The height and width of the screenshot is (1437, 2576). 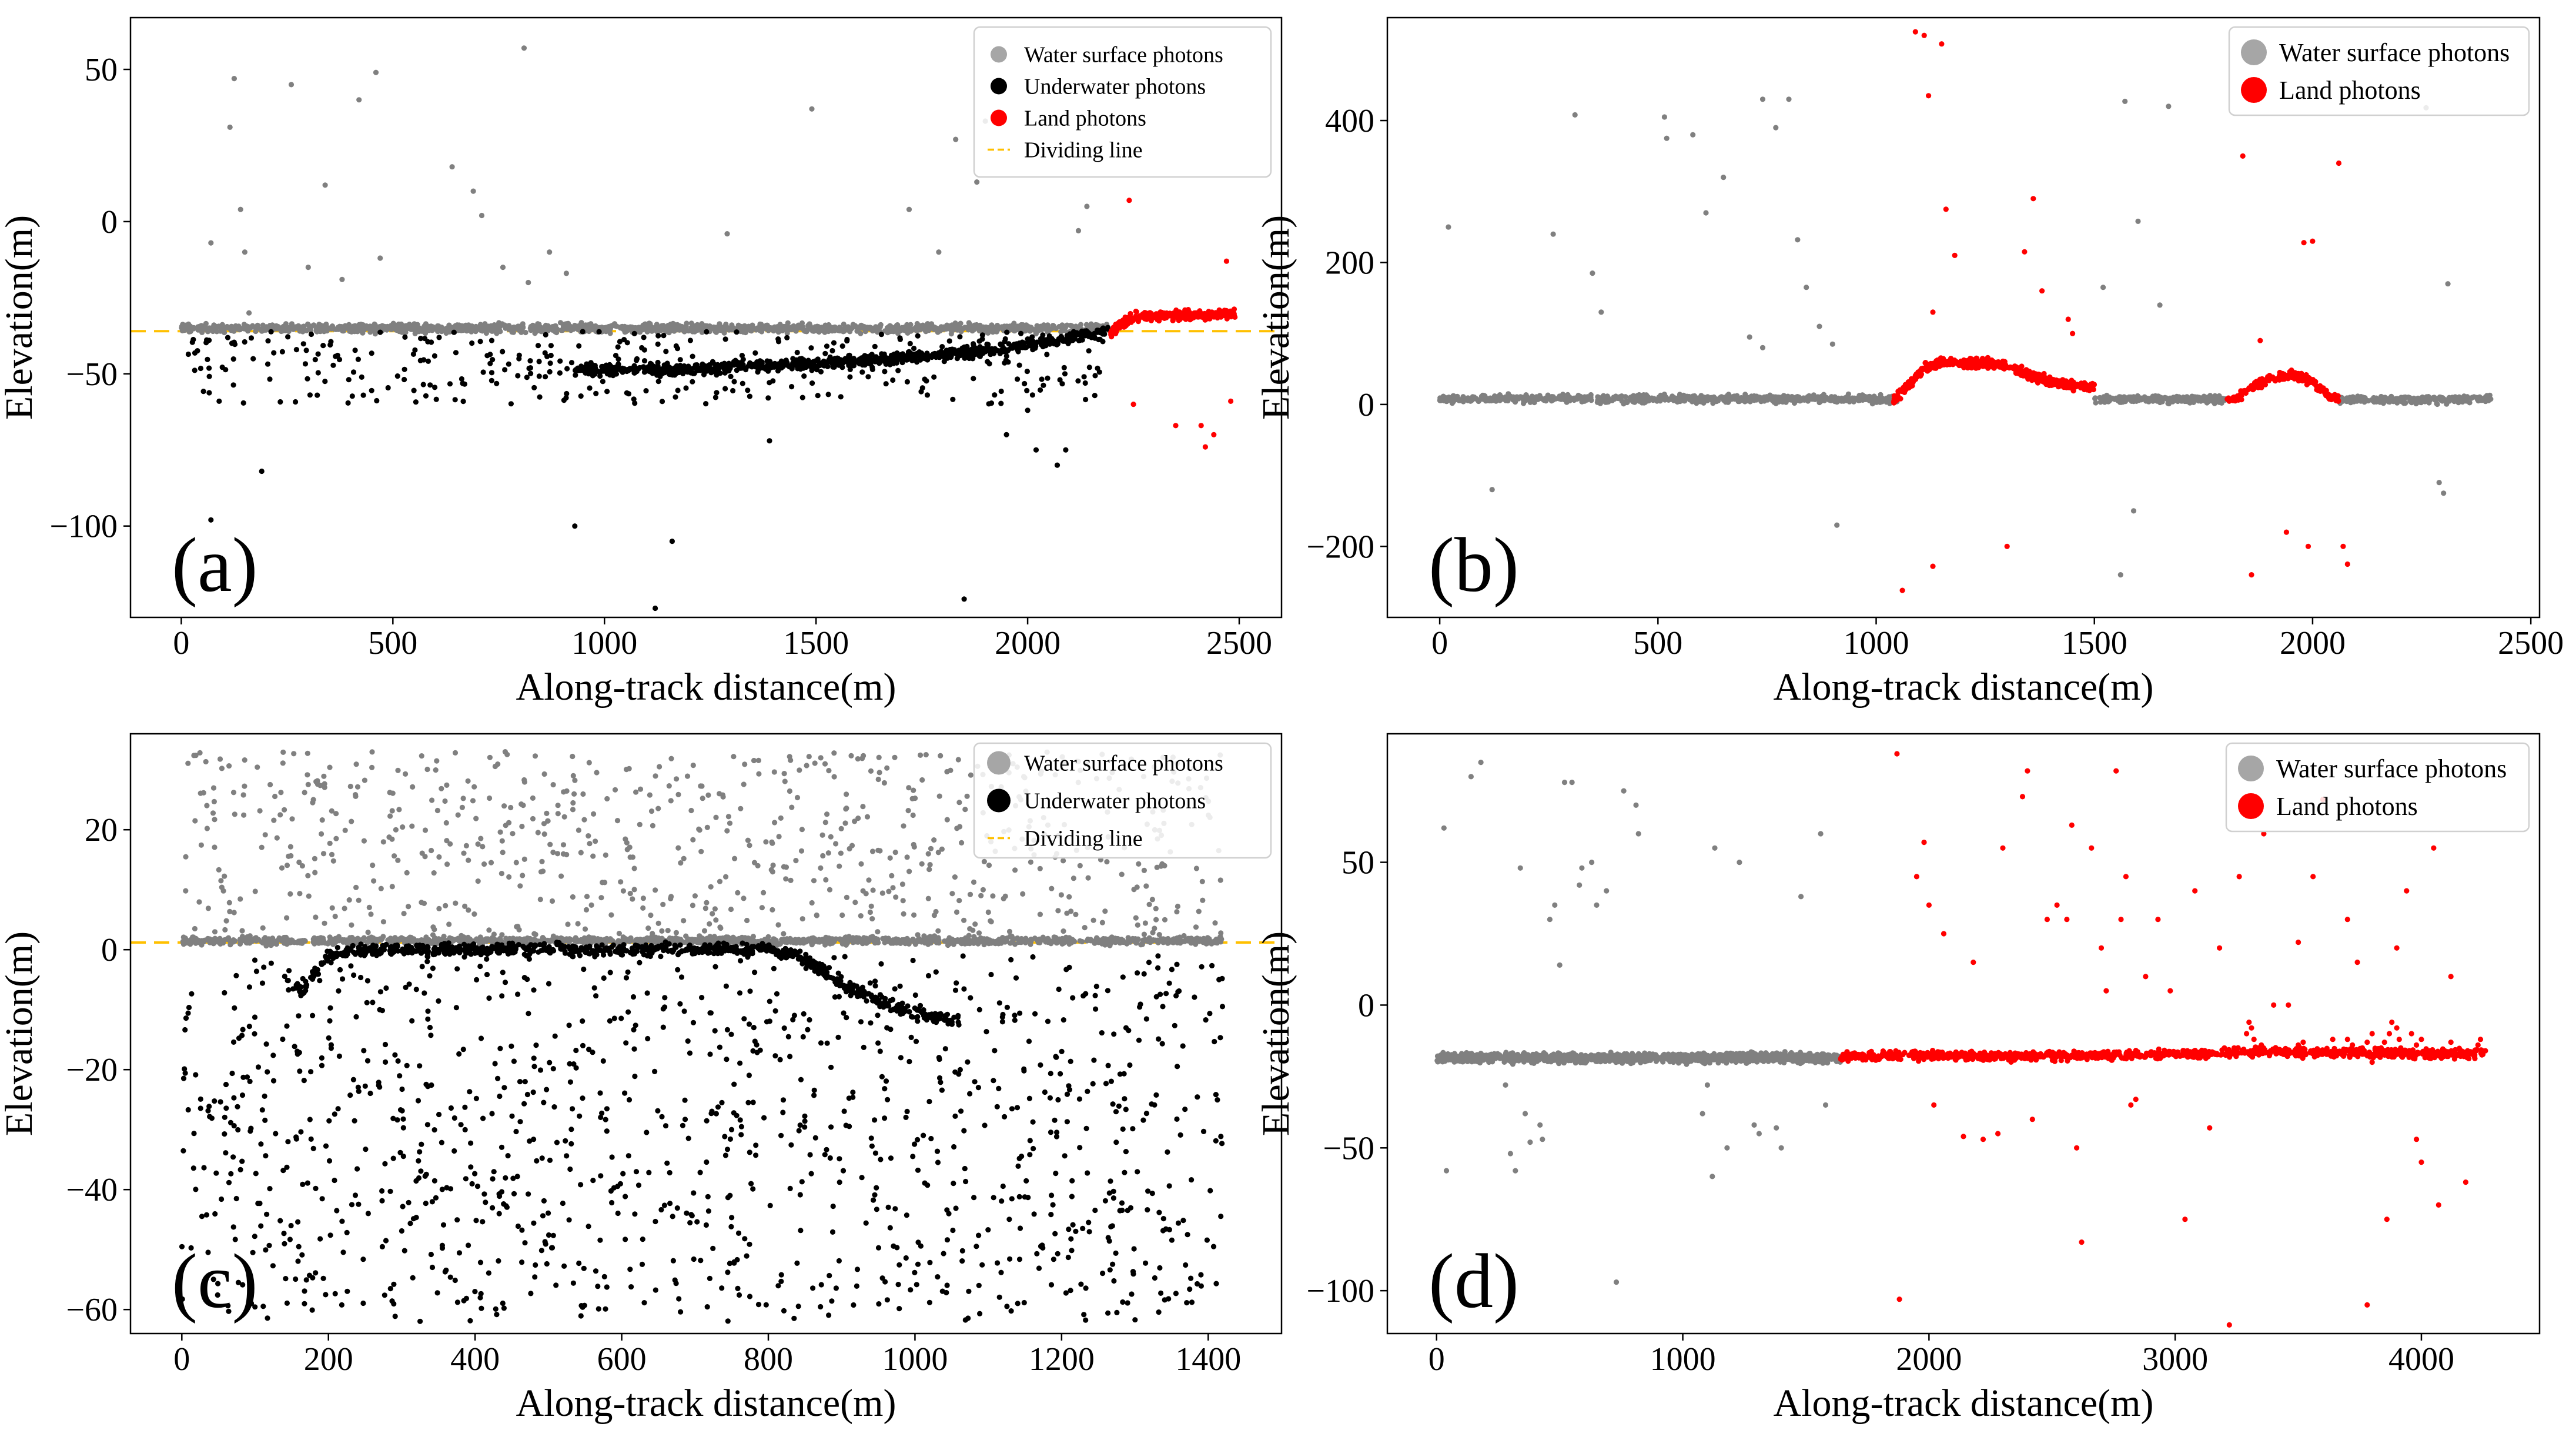 I want to click on y-tick-label: −100, so click(x=83, y=527).